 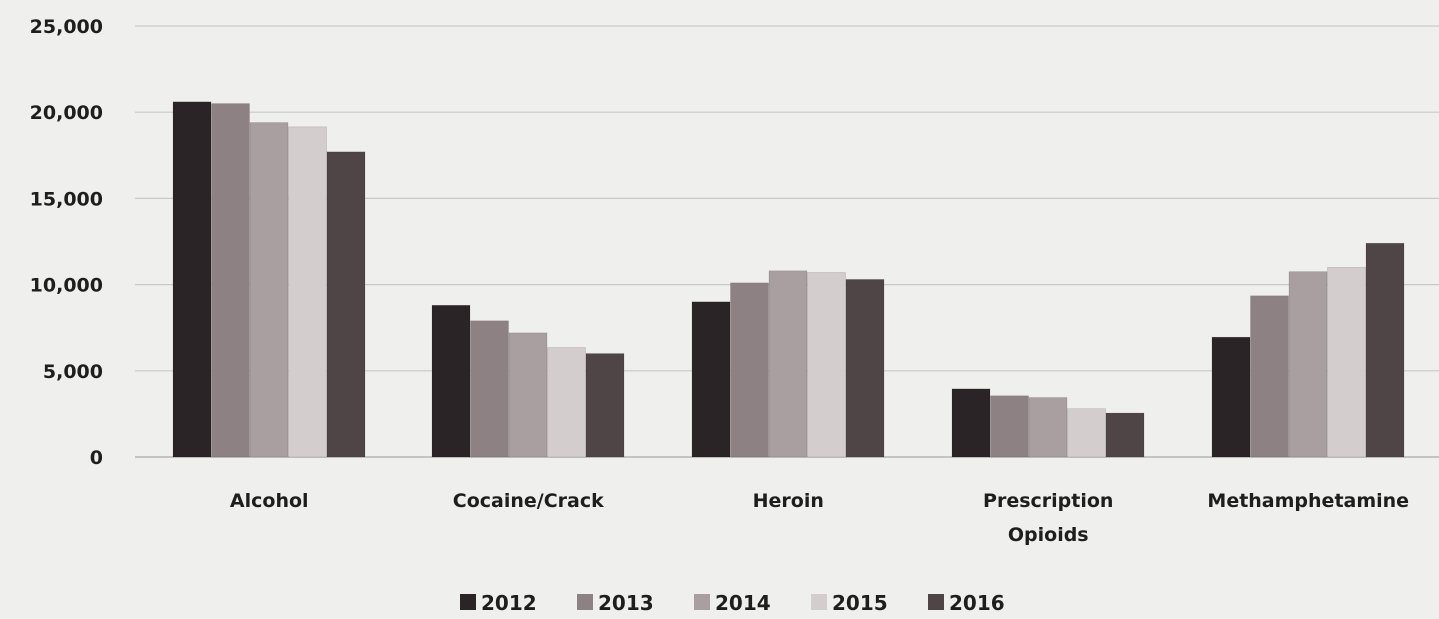 I want to click on category-label: Heroin, so click(x=788, y=501).